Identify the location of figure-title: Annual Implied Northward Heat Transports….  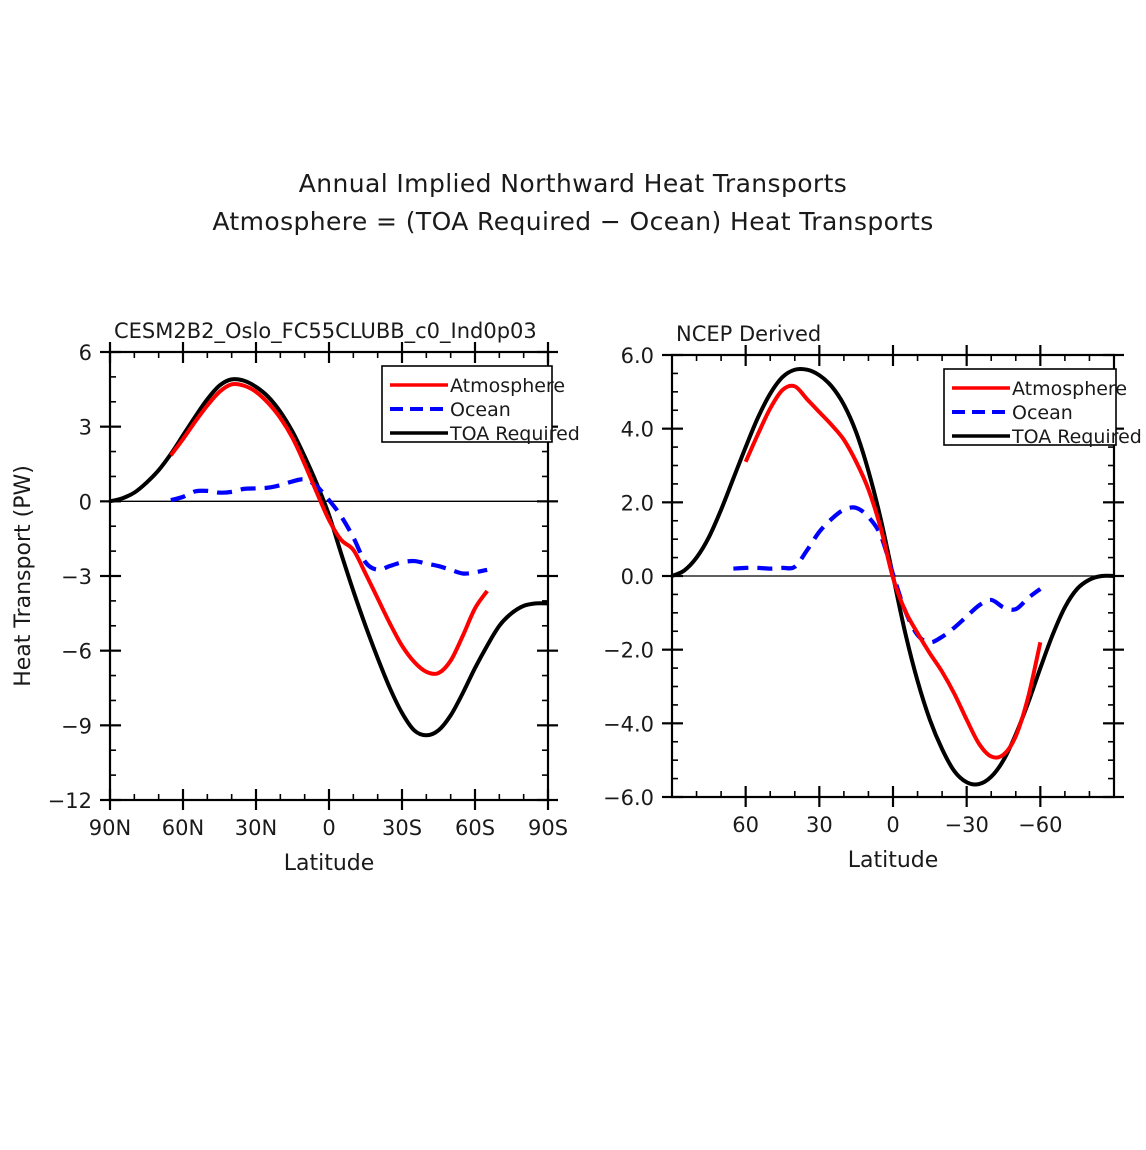
(573, 203).